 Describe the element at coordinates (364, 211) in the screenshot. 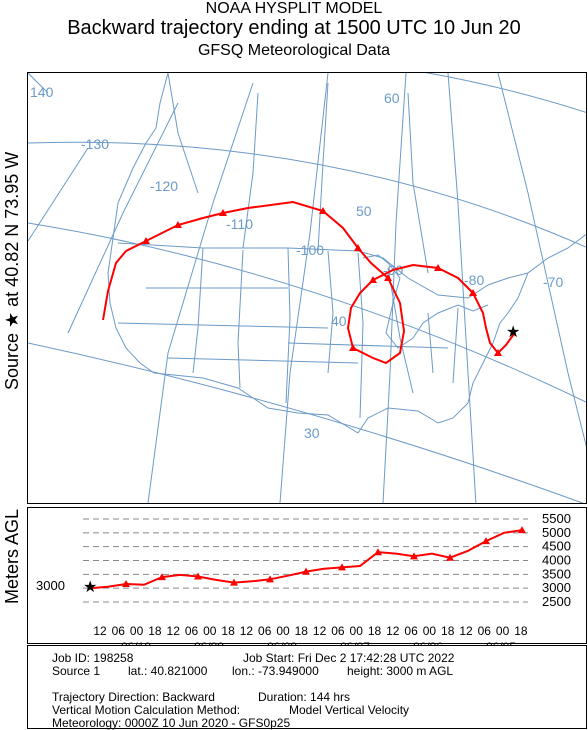

I see `lat-label-50: 50` at that location.